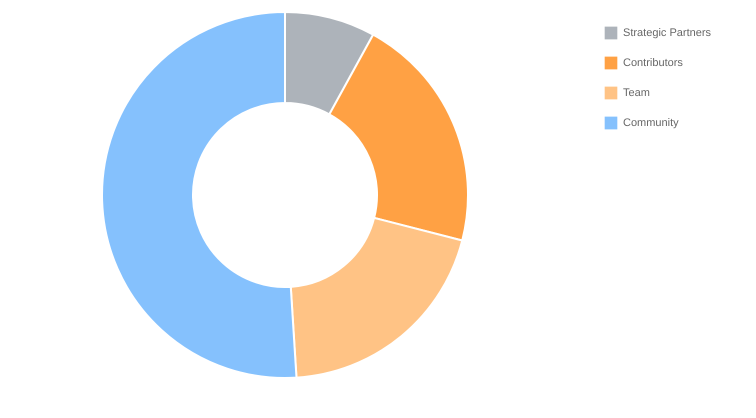 The height and width of the screenshot is (418, 756). Describe the element at coordinates (667, 33) in the screenshot. I see `legend-label: Strategic Partners` at that location.